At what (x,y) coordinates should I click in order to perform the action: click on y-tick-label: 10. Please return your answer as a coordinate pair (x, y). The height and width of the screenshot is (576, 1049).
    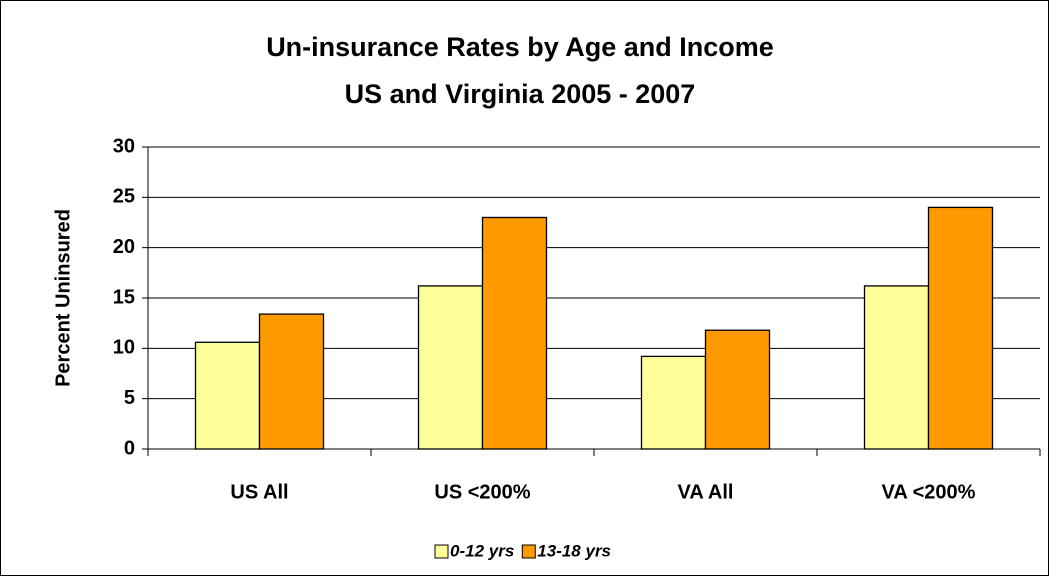
    Looking at the image, I should click on (124, 348).